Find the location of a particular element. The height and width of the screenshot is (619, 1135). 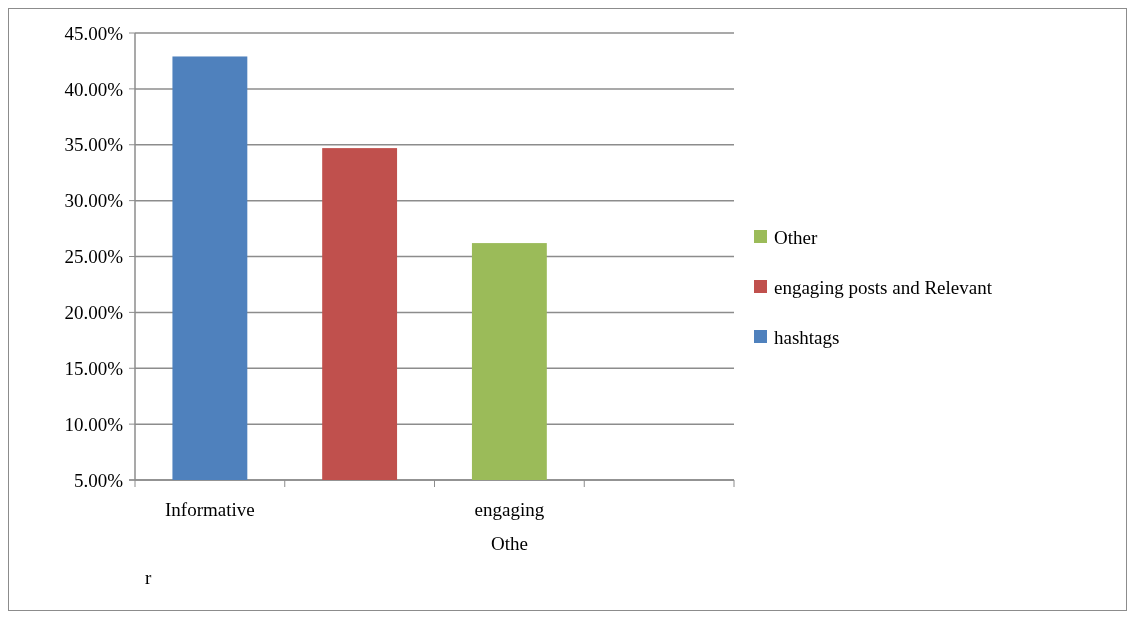

y-tick-label: 25.00% is located at coordinates (94, 257).